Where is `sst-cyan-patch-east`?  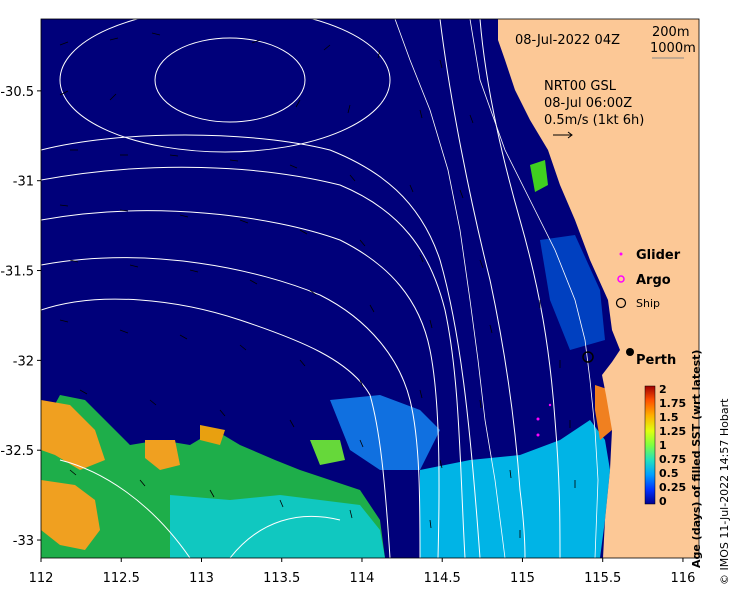 sst-cyan-patch-east is located at coordinates (515, 489).